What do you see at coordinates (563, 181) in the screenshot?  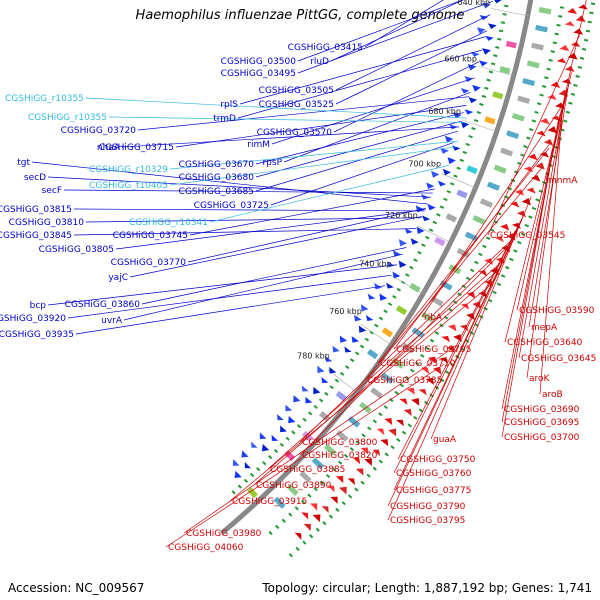 I see `gene-label: mnmA` at bounding box center [563, 181].